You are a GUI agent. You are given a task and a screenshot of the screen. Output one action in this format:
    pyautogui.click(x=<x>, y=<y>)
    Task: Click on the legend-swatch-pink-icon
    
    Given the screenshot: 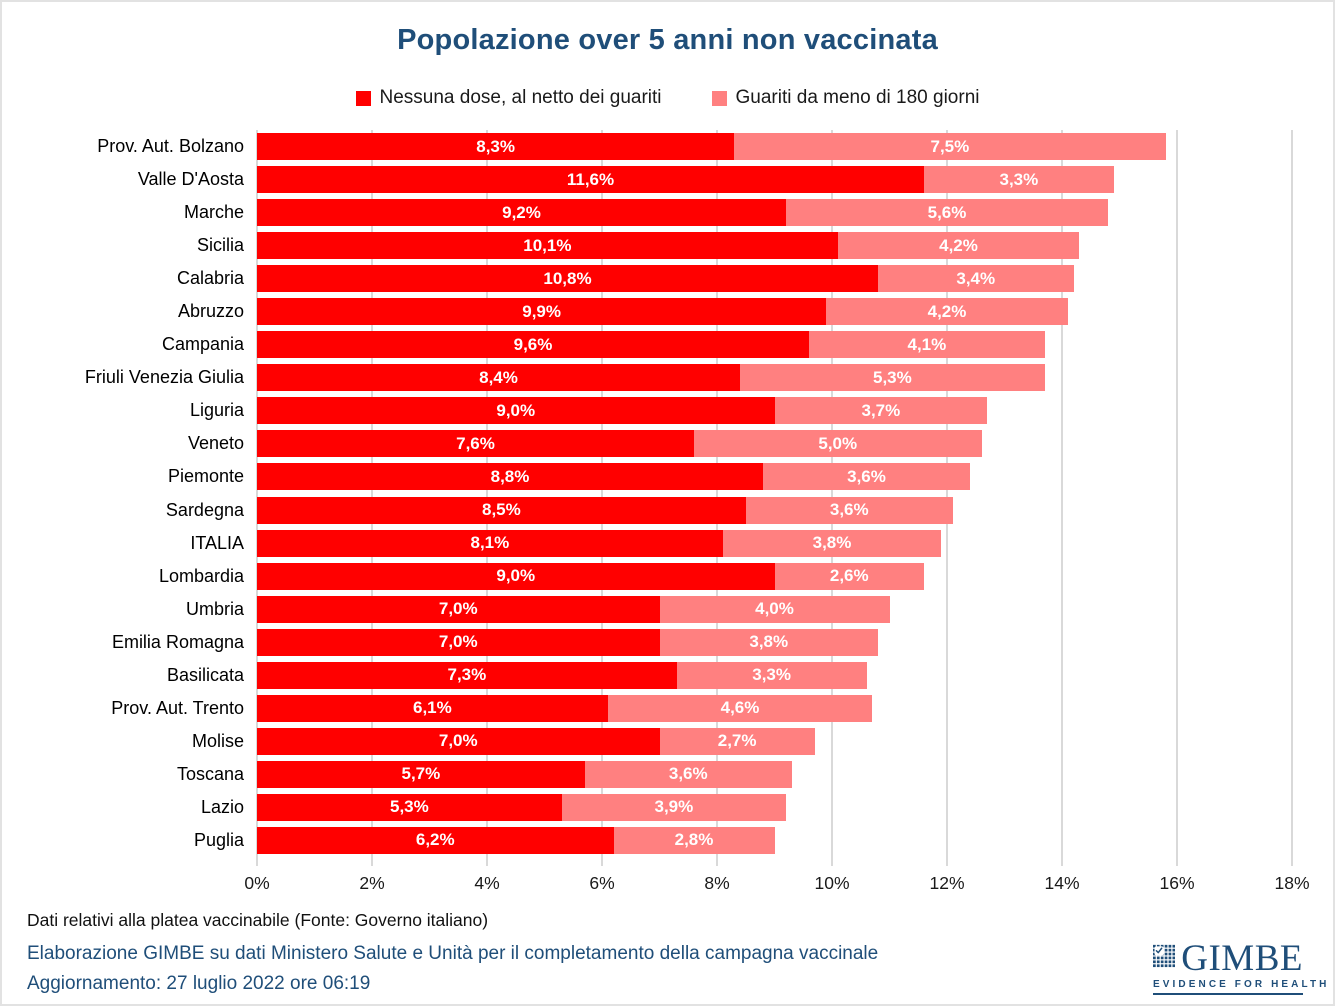 What is the action you would take?
    pyautogui.click(x=719, y=98)
    